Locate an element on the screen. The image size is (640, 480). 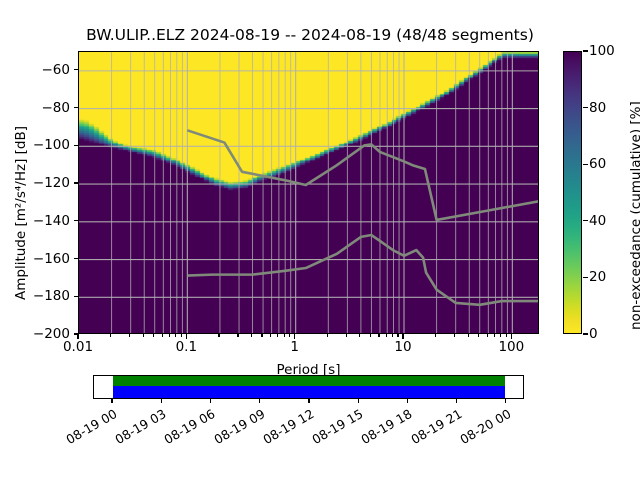
y-tick-label-5: −160 is located at coordinates (51, 258).